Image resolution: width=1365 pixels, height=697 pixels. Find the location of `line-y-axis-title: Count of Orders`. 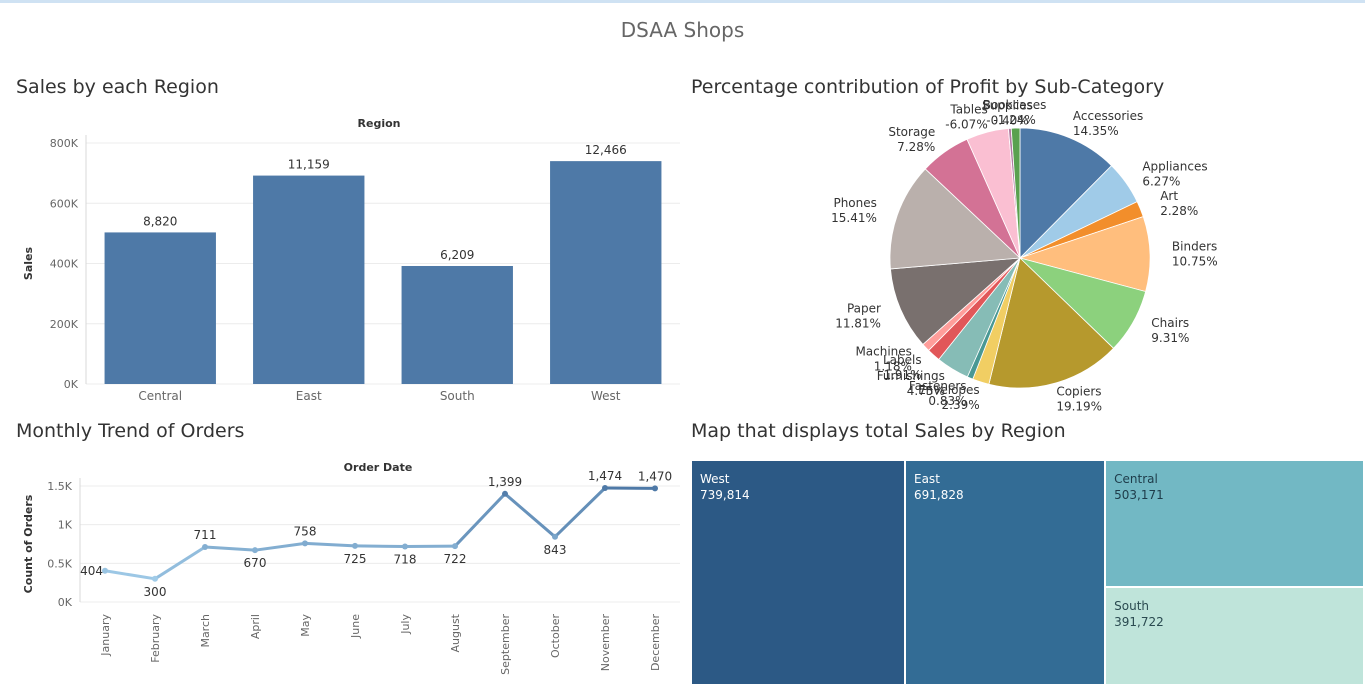

line-y-axis-title: Count of Orders is located at coordinates (28, 543).